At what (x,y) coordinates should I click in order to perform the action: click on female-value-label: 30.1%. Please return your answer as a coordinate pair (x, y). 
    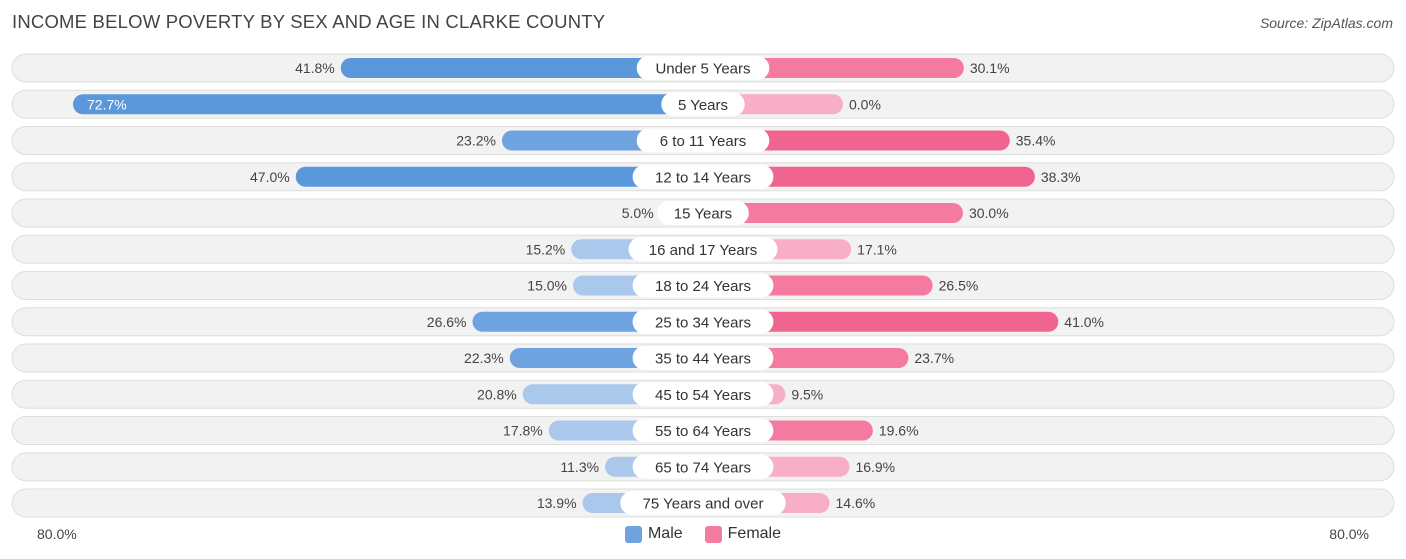
    Looking at the image, I should click on (990, 68).